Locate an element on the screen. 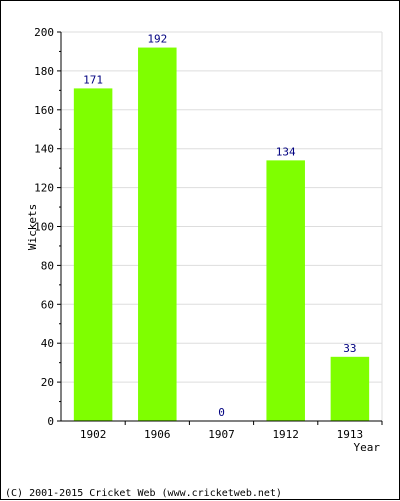  x-axis-title: Year is located at coordinates (367, 447).